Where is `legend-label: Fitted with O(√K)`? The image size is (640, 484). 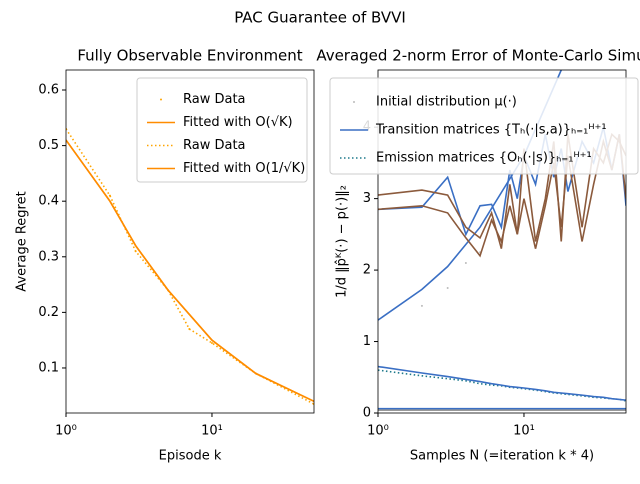
legend-label: Fitted with O(√K) is located at coordinates (238, 122).